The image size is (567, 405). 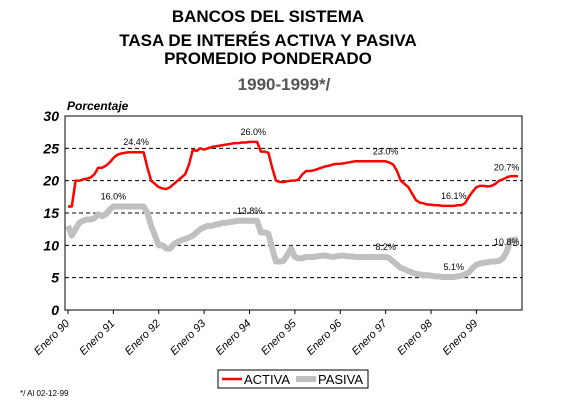 What do you see at coordinates (267, 379) in the screenshot?
I see `legend-label: ACTIVA` at bounding box center [267, 379].